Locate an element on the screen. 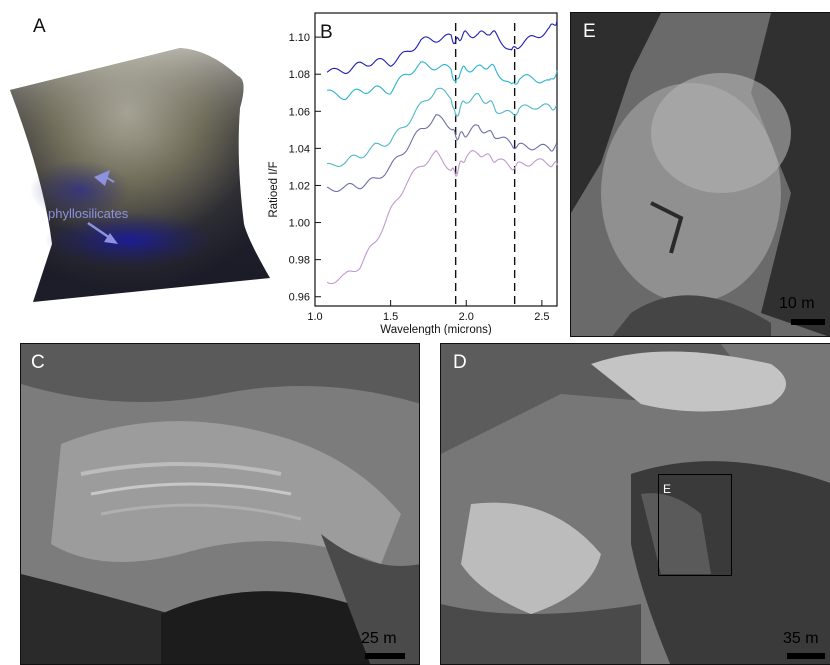 The height and width of the screenshot is (665, 830). y-tick-label: 1.02 is located at coordinates (299, 186).